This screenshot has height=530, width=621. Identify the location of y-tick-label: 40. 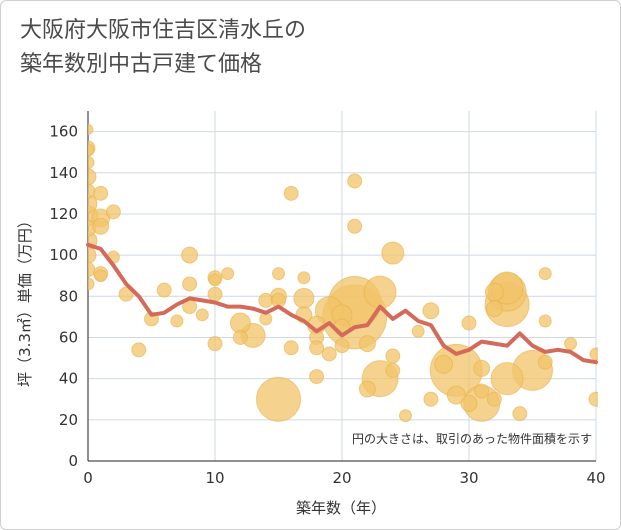
(68, 379).